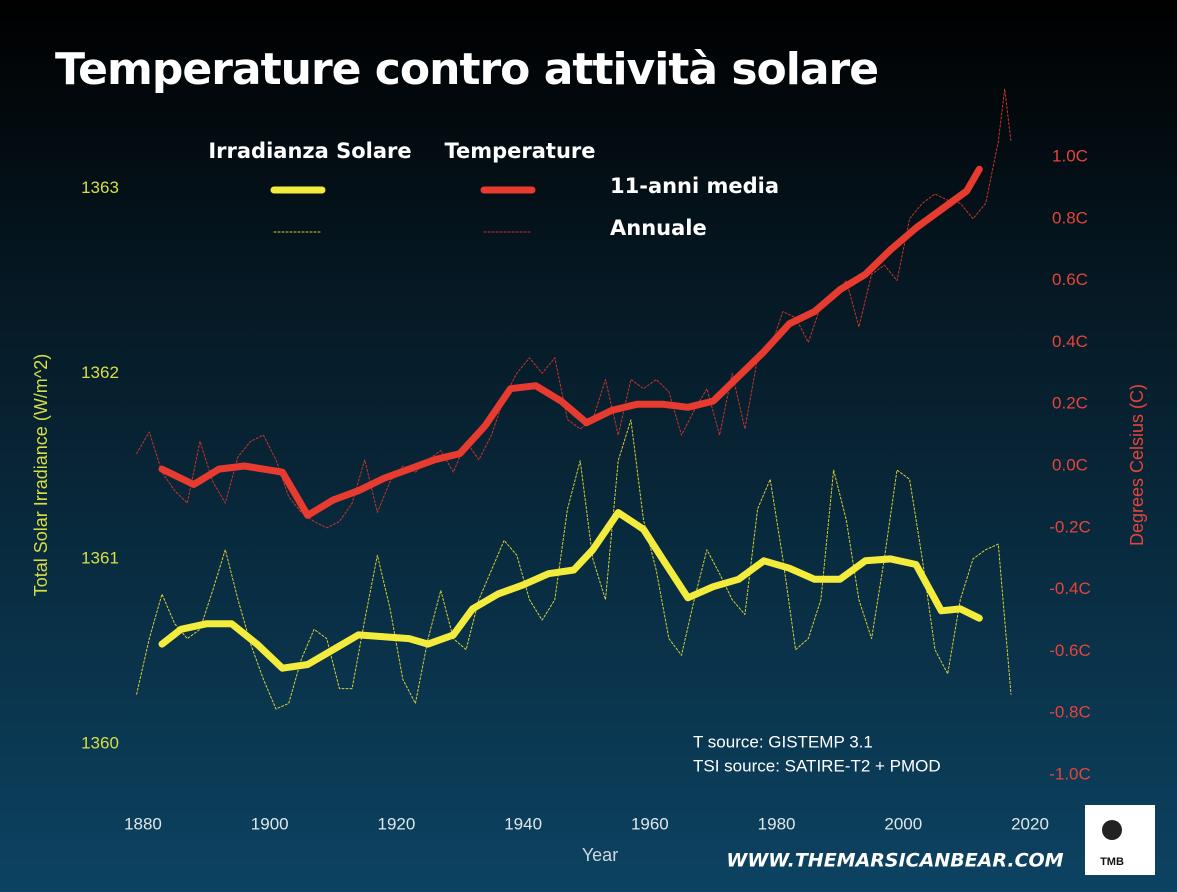  What do you see at coordinates (1070, 217) in the screenshot?
I see `y2-tick-label: 0.8C` at bounding box center [1070, 217].